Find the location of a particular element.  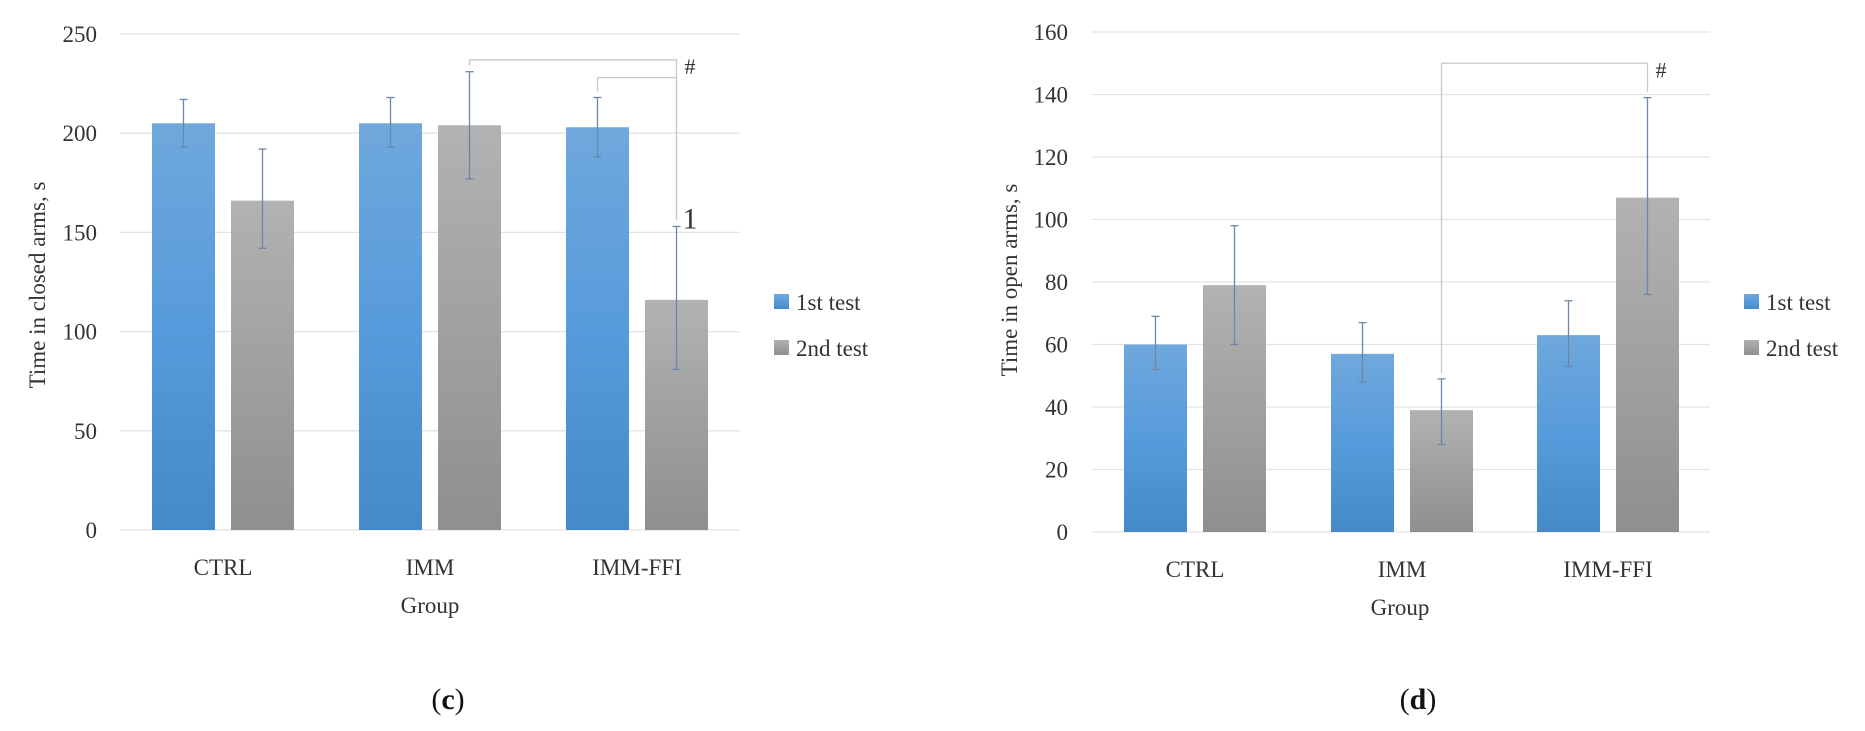

y-tick-label: 20 is located at coordinates (1056, 470).